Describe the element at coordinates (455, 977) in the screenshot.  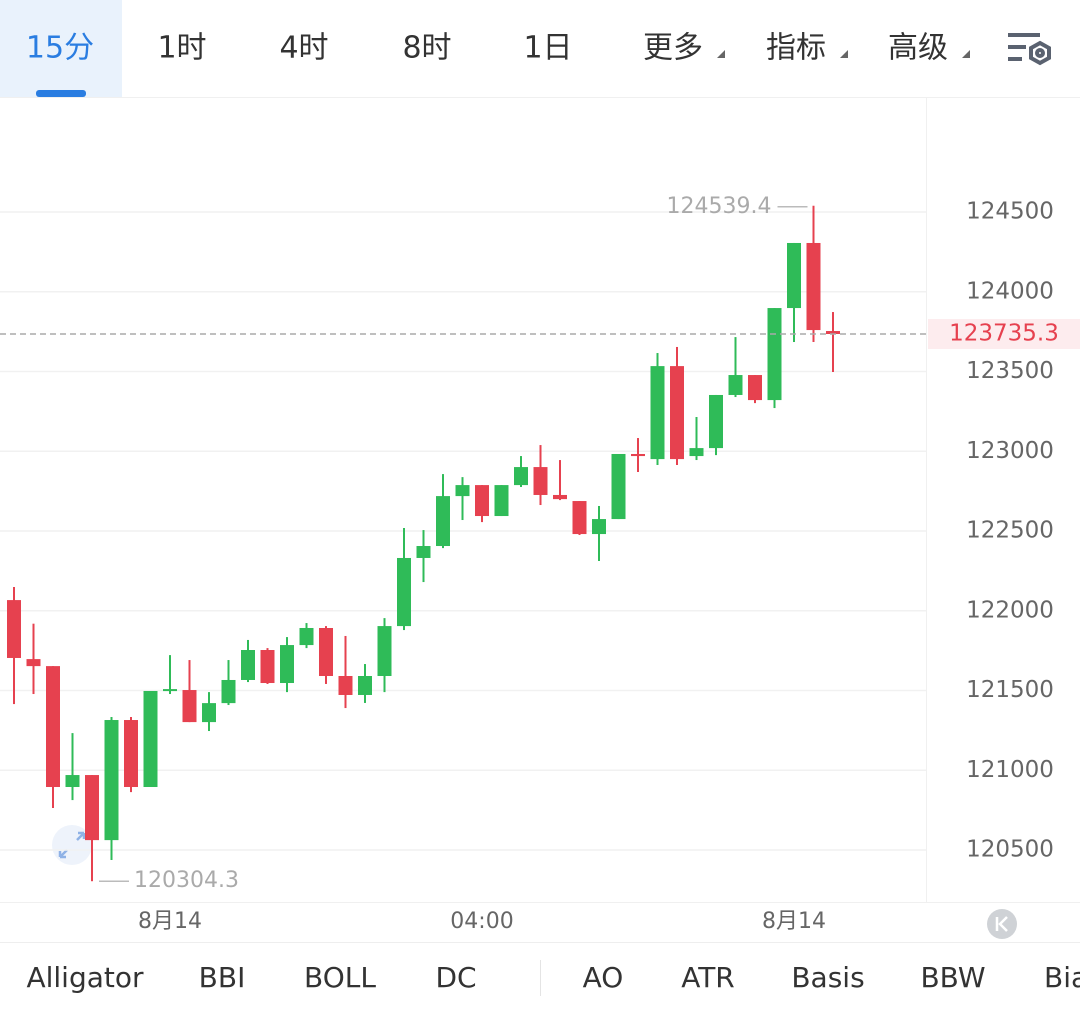
I see `indicator-tab: DC` at that location.